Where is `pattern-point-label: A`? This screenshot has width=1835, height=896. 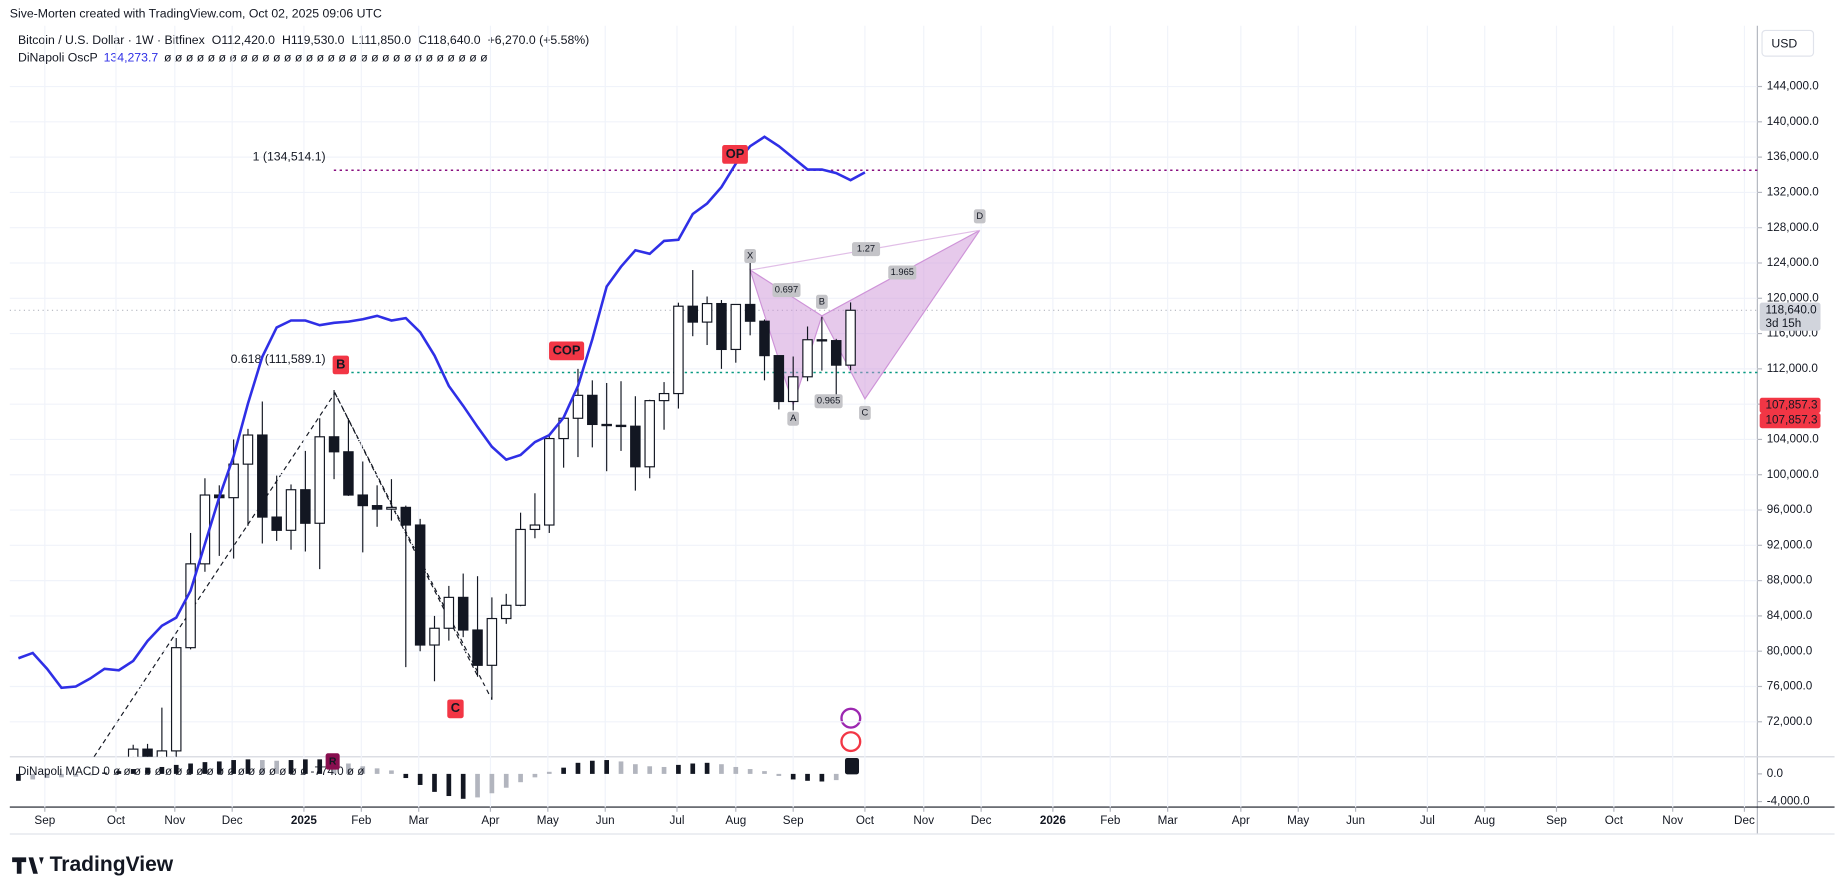
pattern-point-label: A is located at coordinates (793, 418).